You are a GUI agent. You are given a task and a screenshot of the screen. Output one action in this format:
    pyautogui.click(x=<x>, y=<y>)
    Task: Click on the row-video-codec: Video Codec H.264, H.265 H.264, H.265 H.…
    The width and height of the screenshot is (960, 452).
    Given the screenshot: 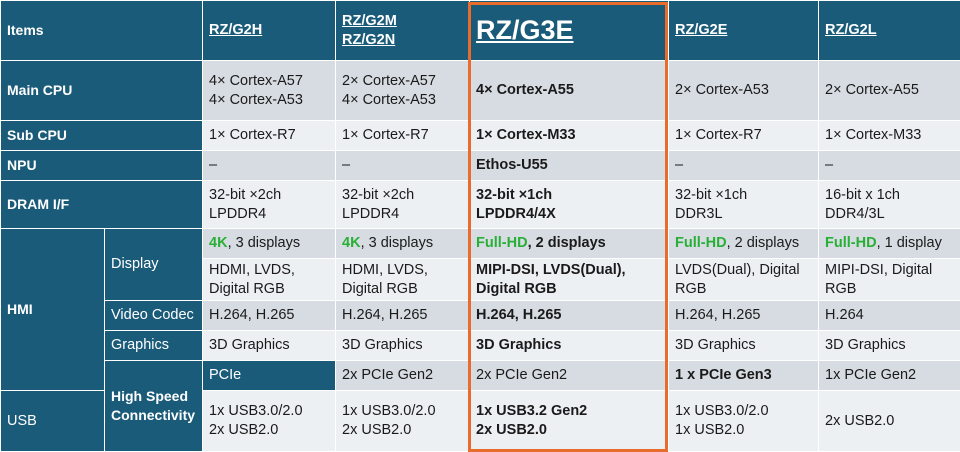 What is the action you would take?
    pyautogui.click(x=480, y=316)
    